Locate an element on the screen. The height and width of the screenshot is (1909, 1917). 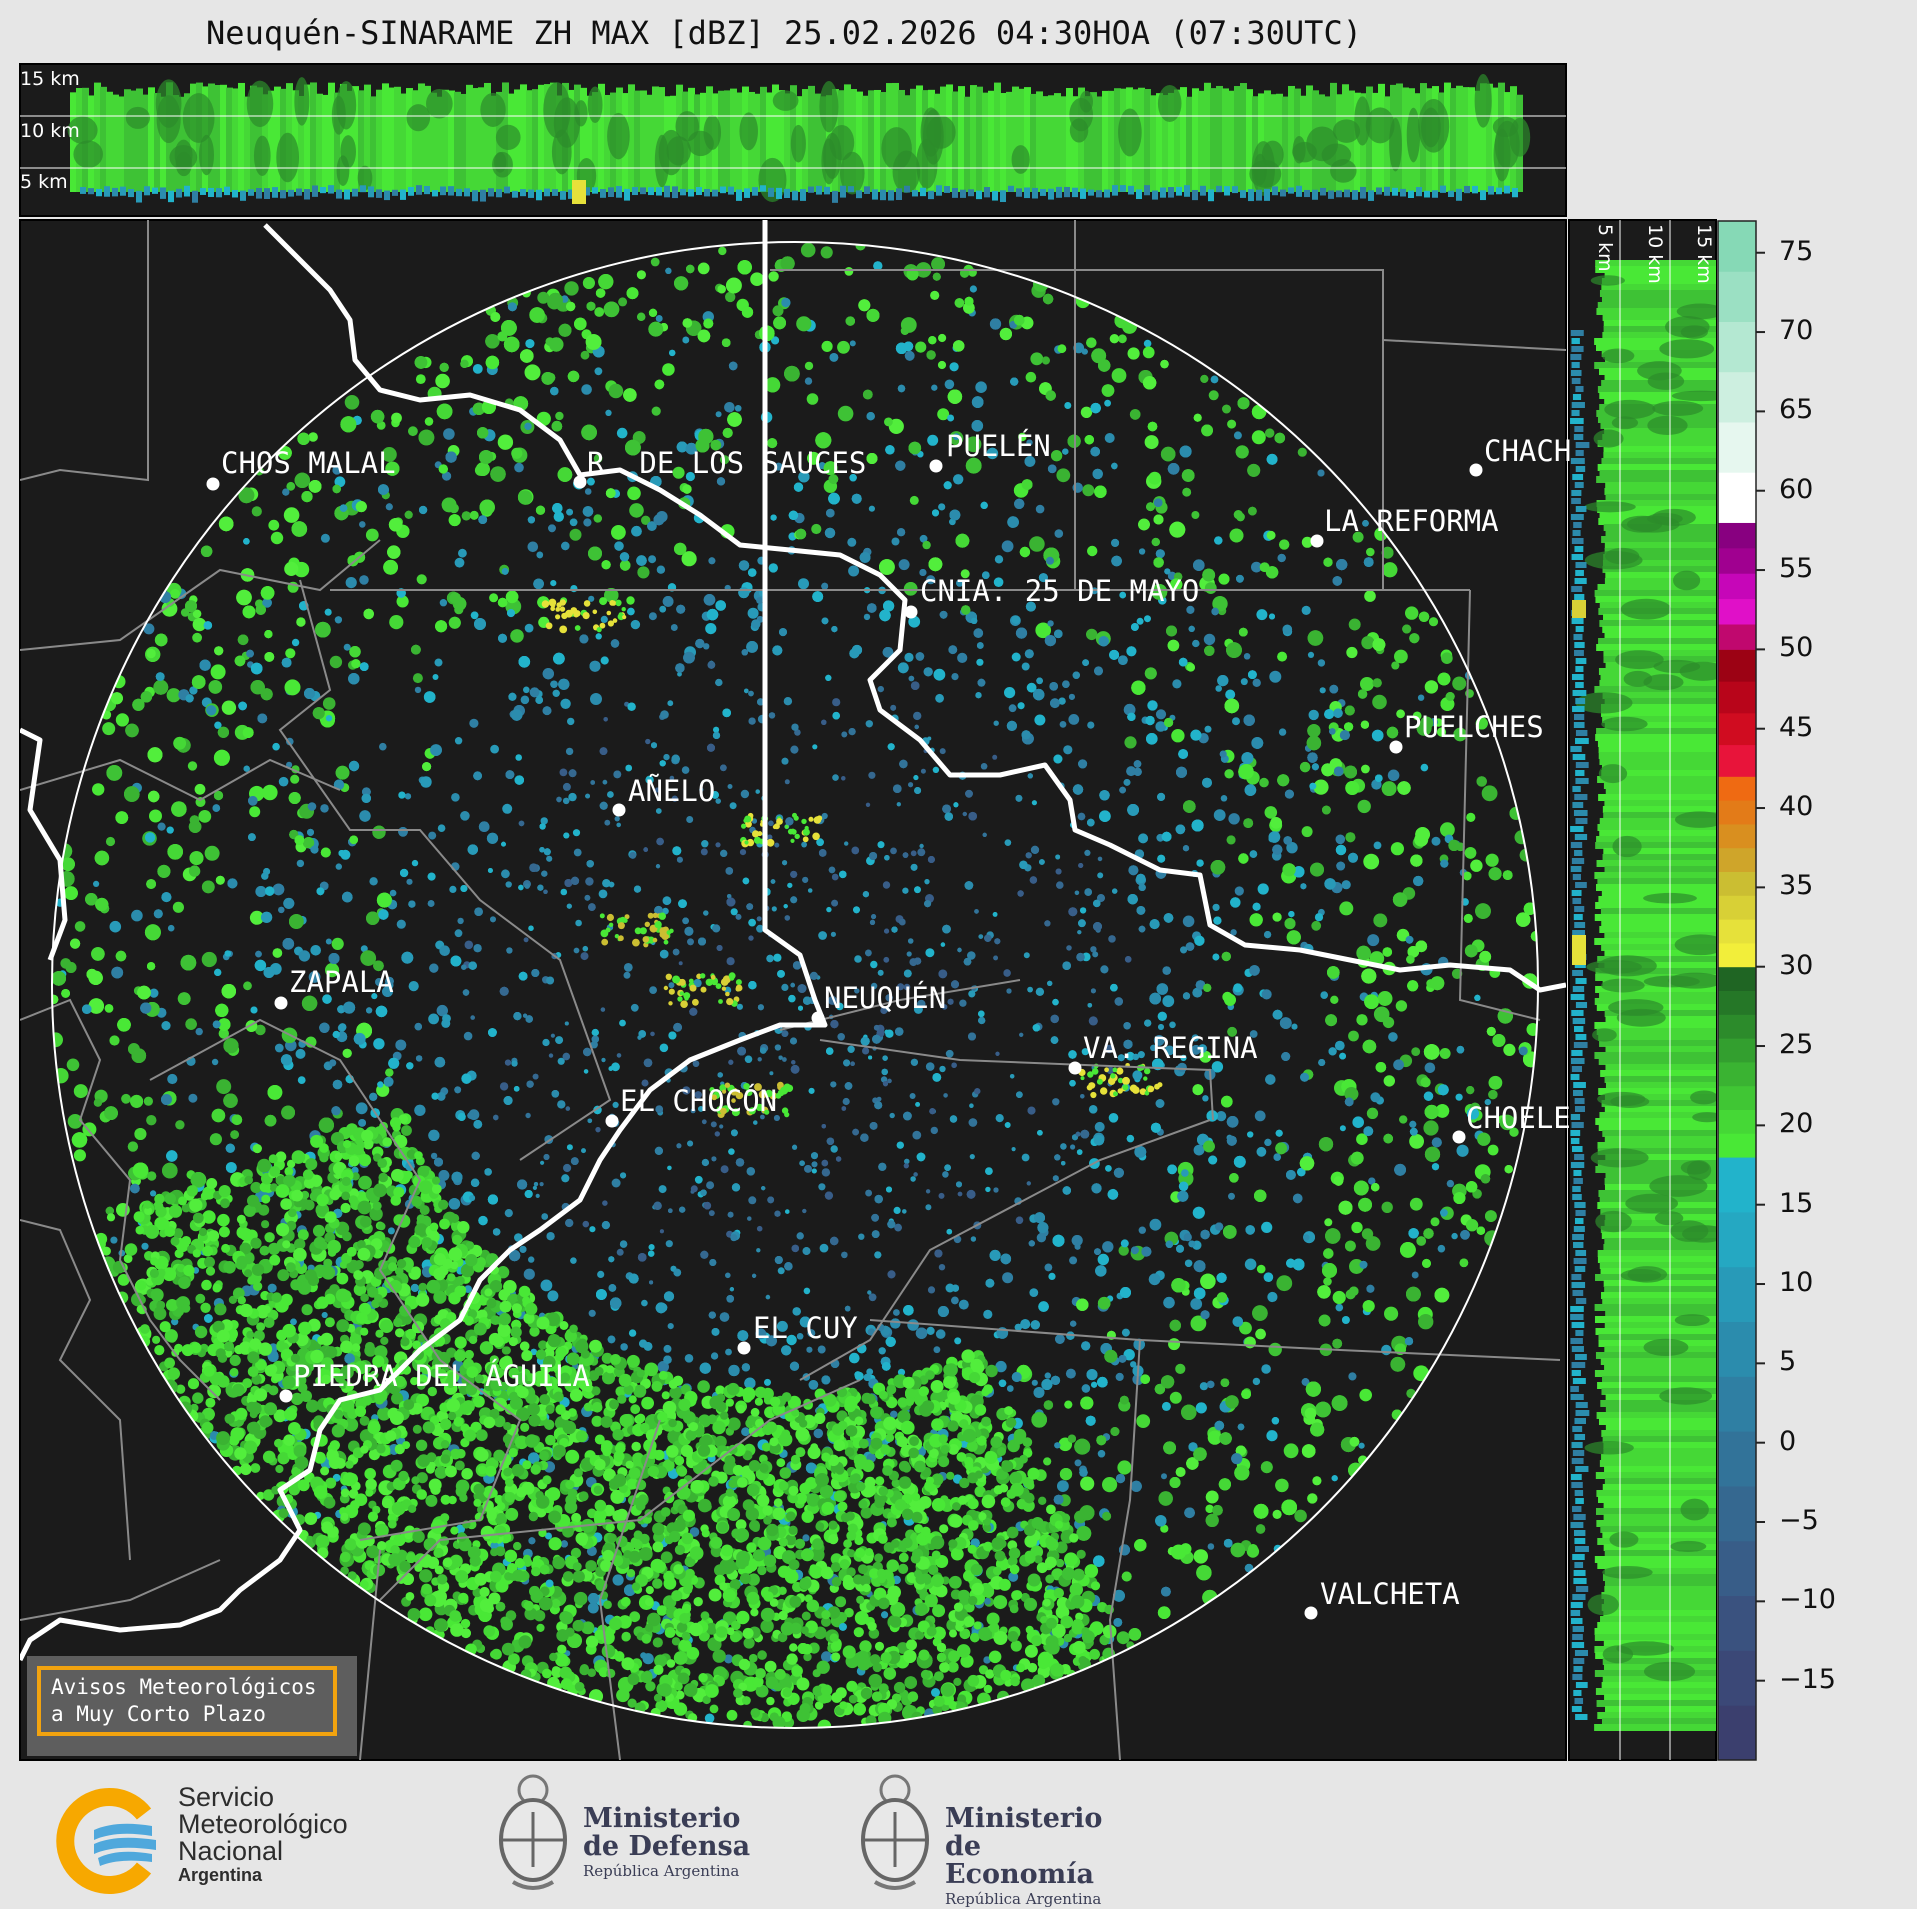
colorbar-tick-label: 55 is located at coordinates (1796, 569).